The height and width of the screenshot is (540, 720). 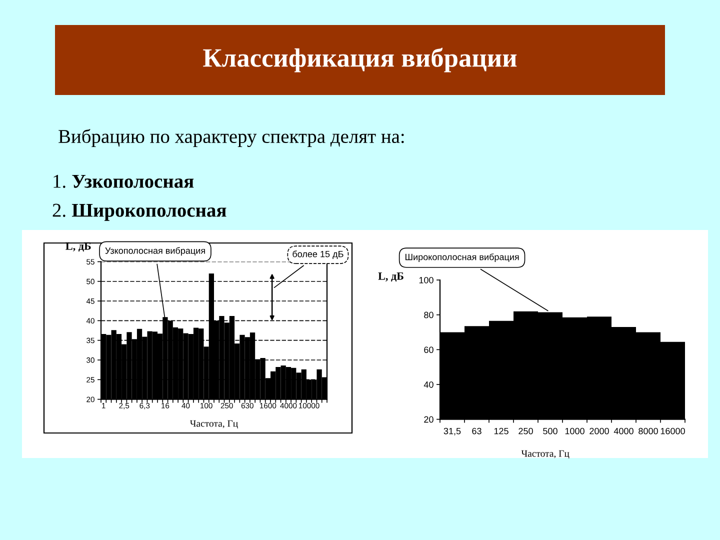 I want to click on text: Классификация вибрации, so click(x=360, y=60).